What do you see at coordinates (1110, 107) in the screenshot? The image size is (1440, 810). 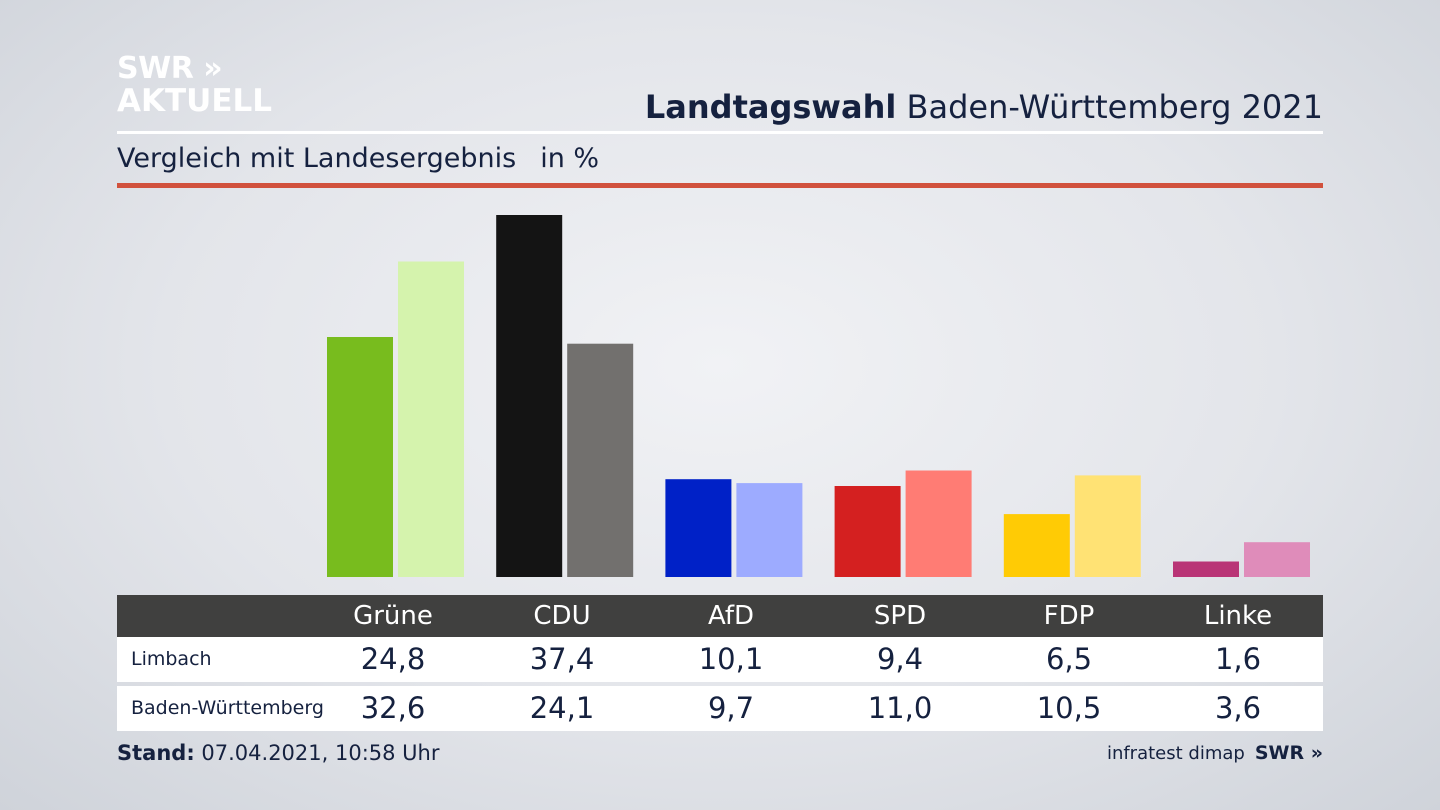 I see `page-title-rest: Baden-Württemberg 2021` at bounding box center [1110, 107].